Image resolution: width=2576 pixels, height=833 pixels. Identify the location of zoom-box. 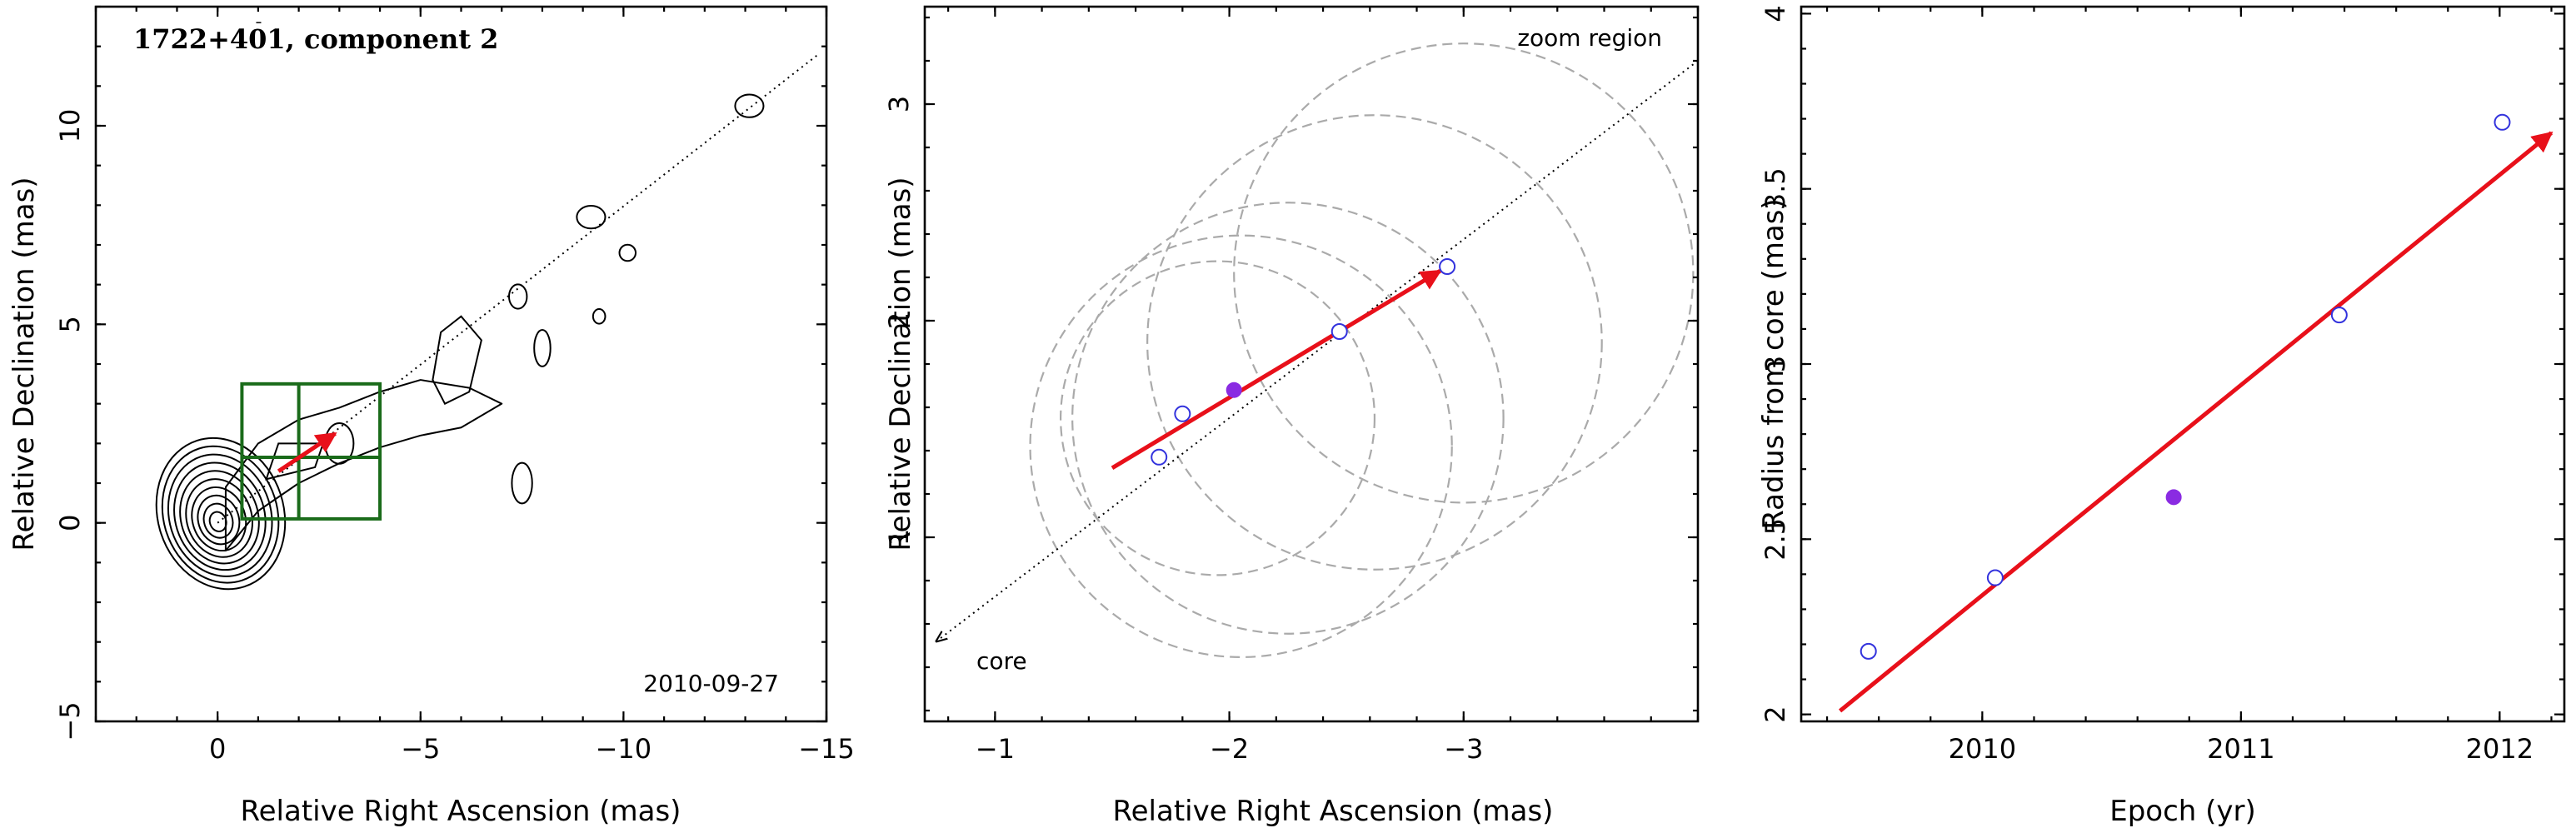
(311, 451).